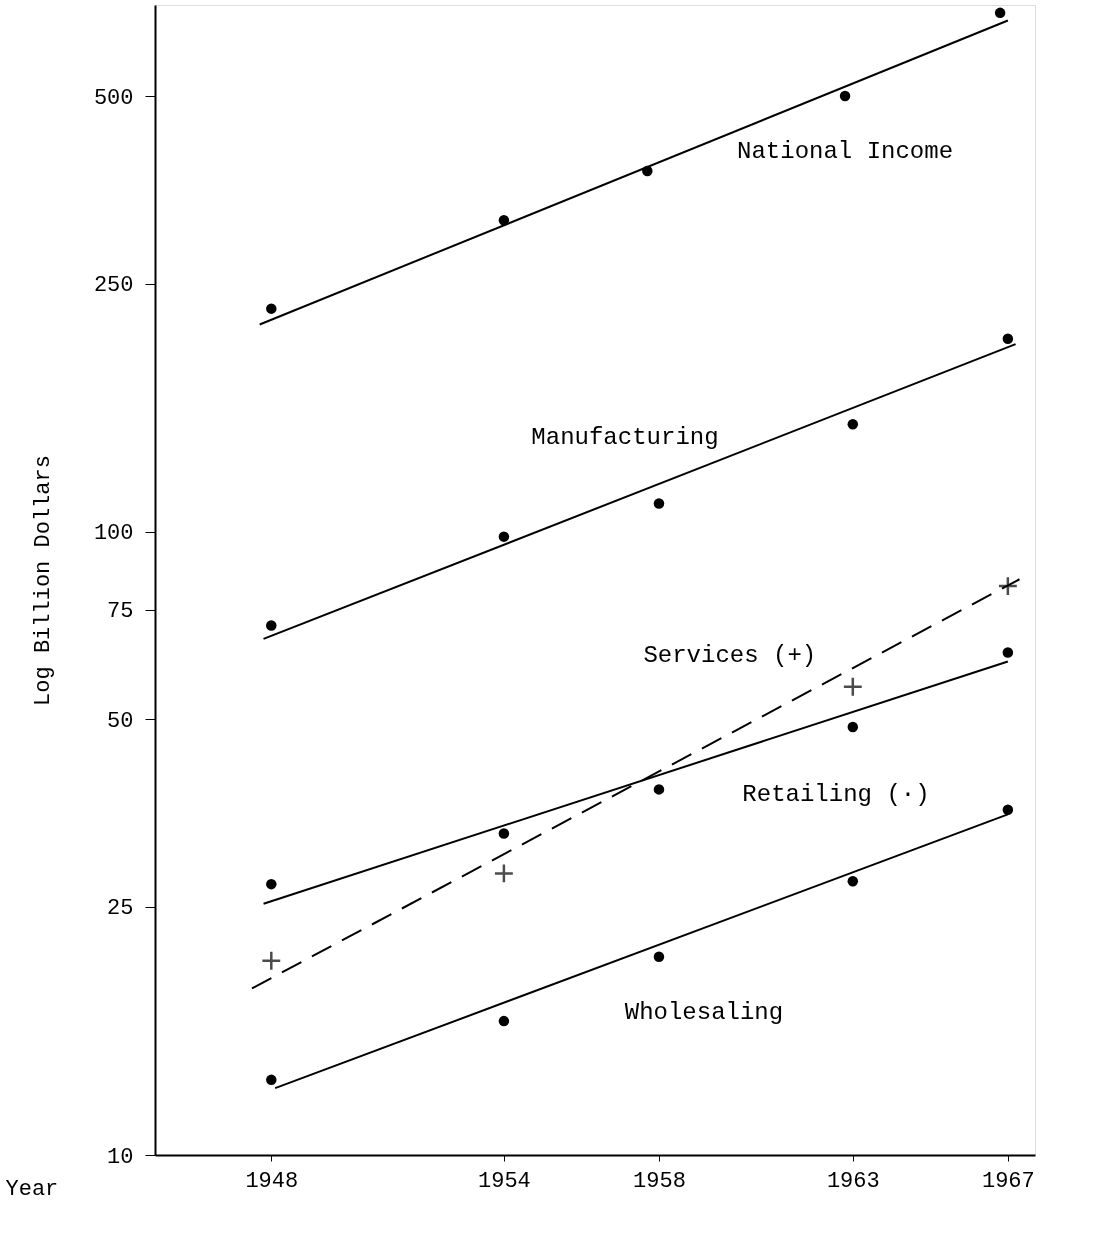  Describe the element at coordinates (836, 795) in the screenshot. I see `text: Retailing (·)` at that location.